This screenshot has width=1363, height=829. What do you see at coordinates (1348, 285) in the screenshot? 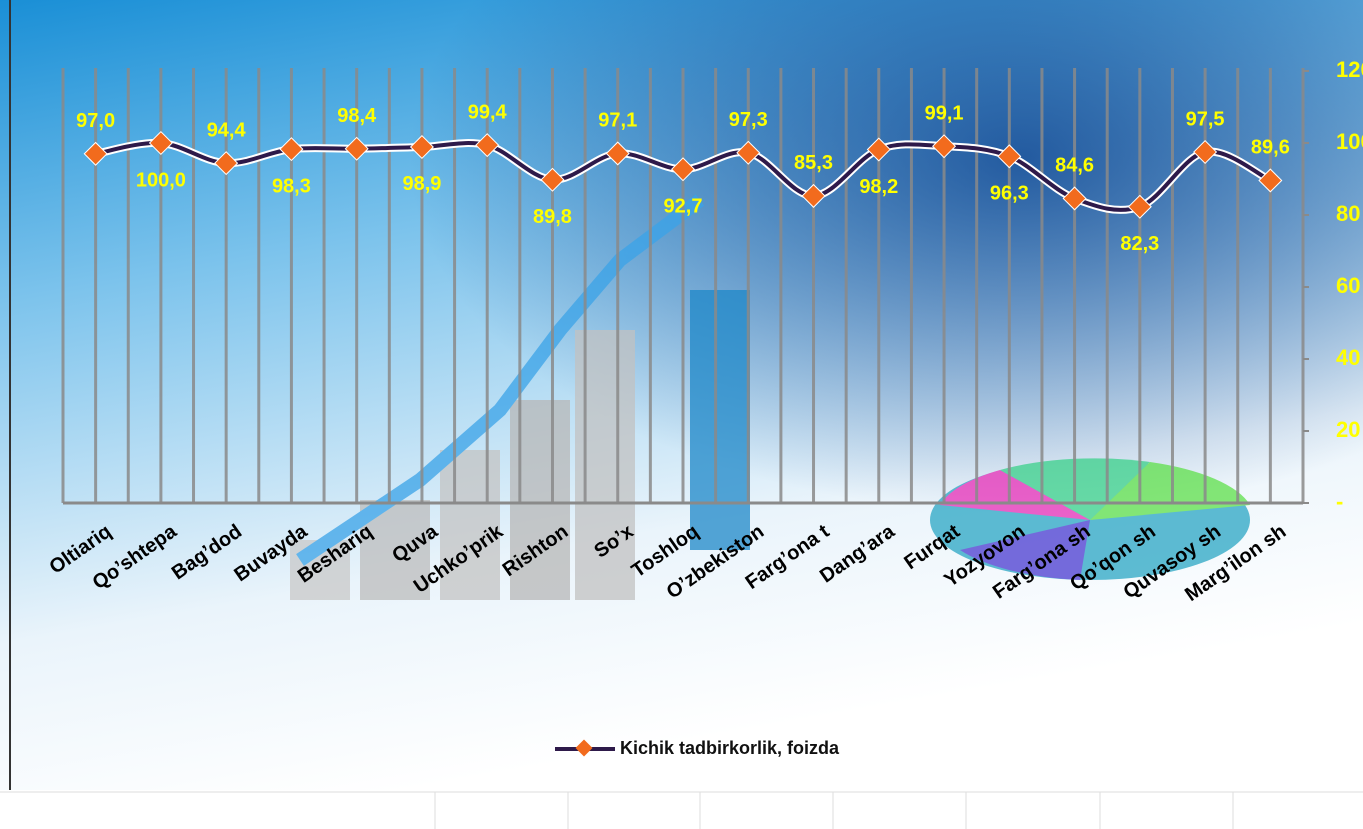
I see `y-tick-label: 60` at bounding box center [1348, 285].